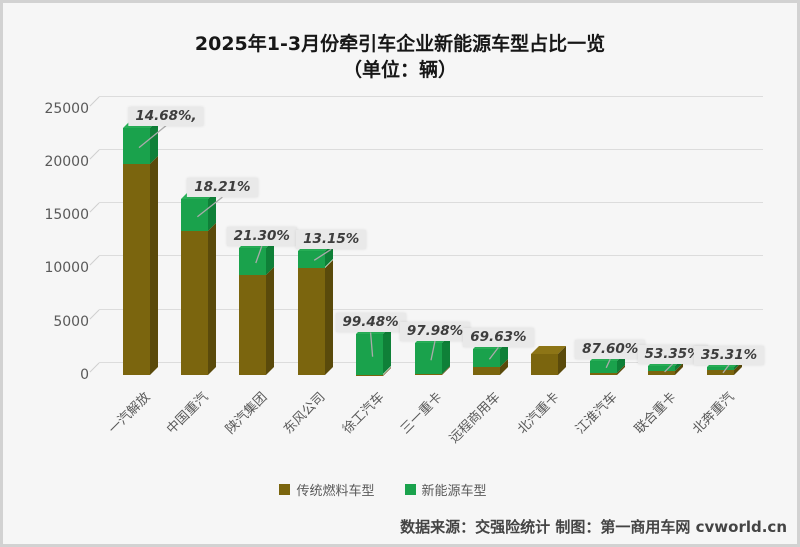  Describe the element at coordinates (261, 237) in the screenshot. I see `percent-label: 21.30%` at that location.